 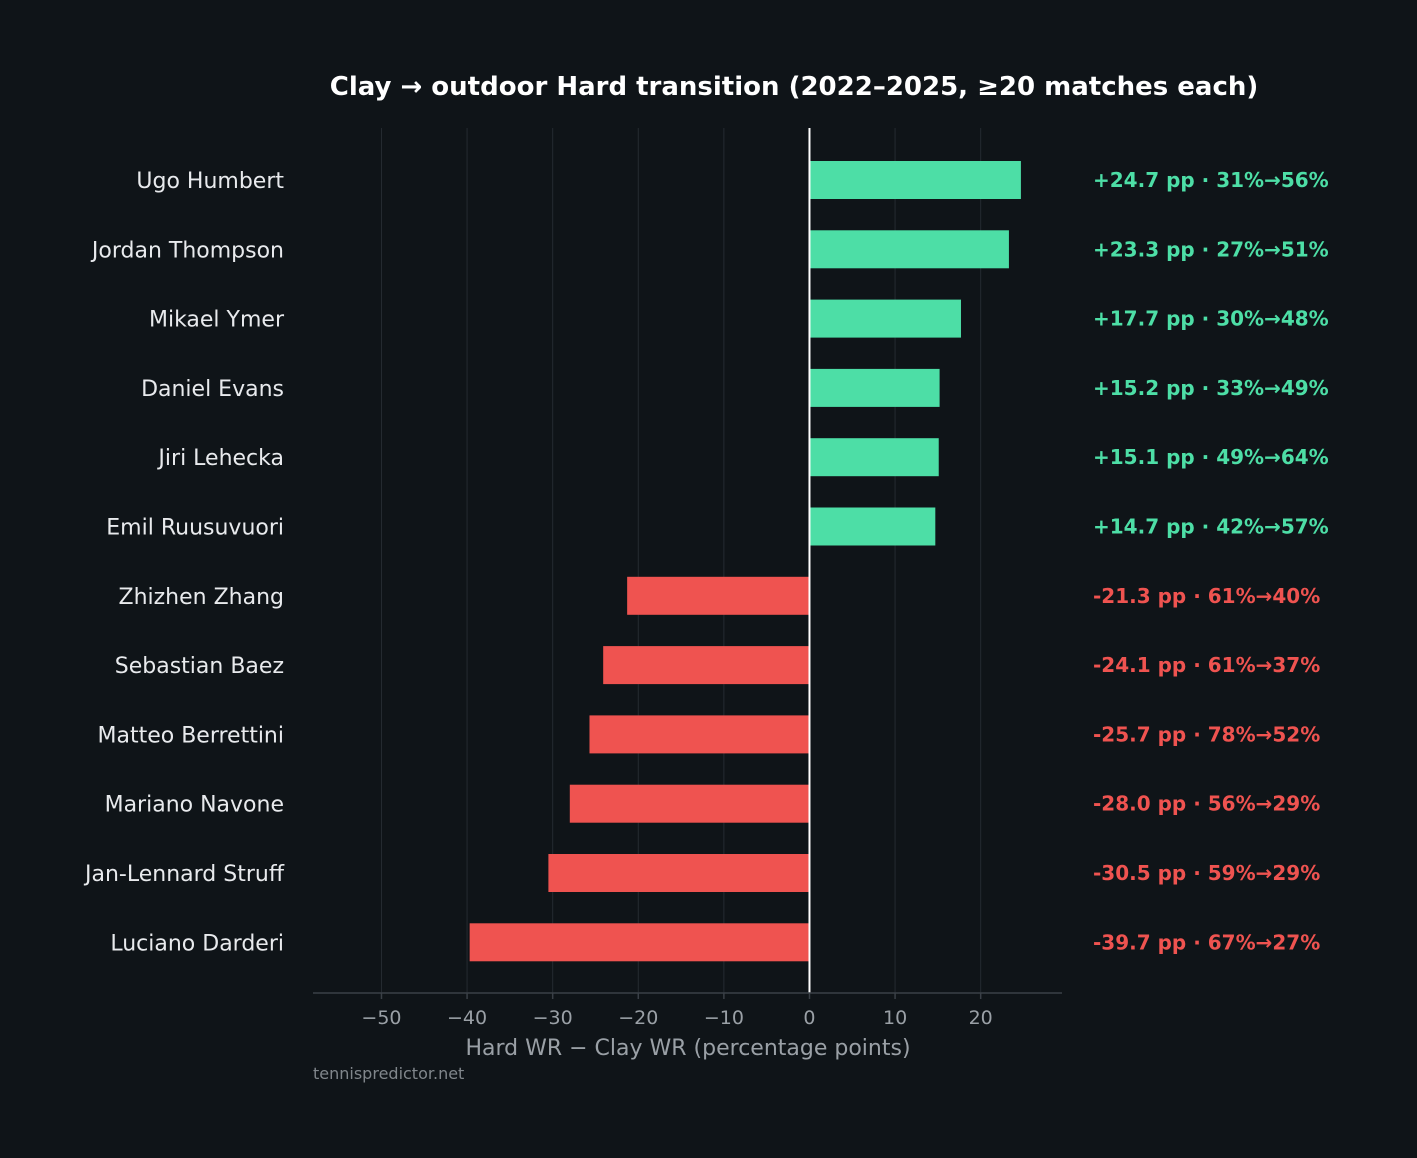 I want to click on category-label: Emil Ruusuvuori, so click(x=195, y=528).